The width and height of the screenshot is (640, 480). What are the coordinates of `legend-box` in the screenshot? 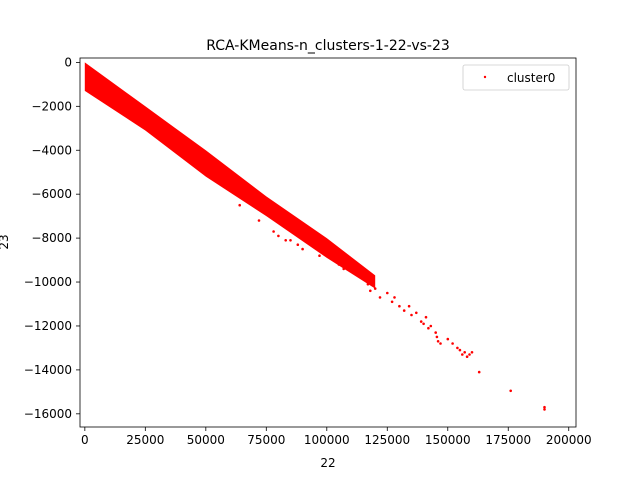 It's located at (516, 77).